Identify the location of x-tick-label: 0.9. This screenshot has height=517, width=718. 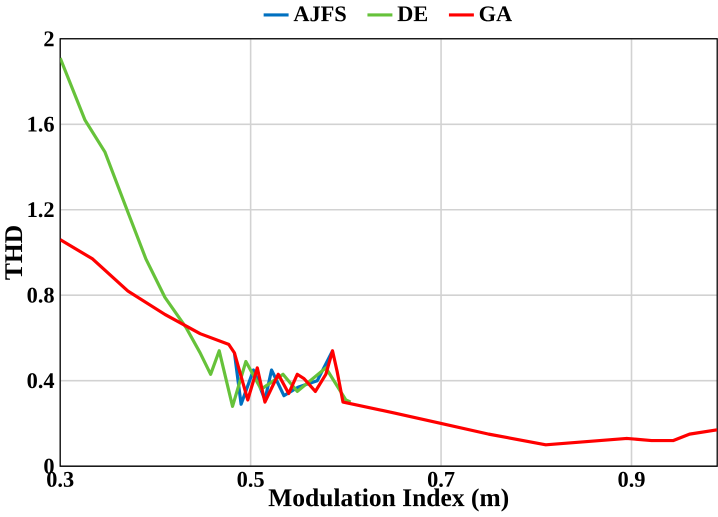
(631, 480).